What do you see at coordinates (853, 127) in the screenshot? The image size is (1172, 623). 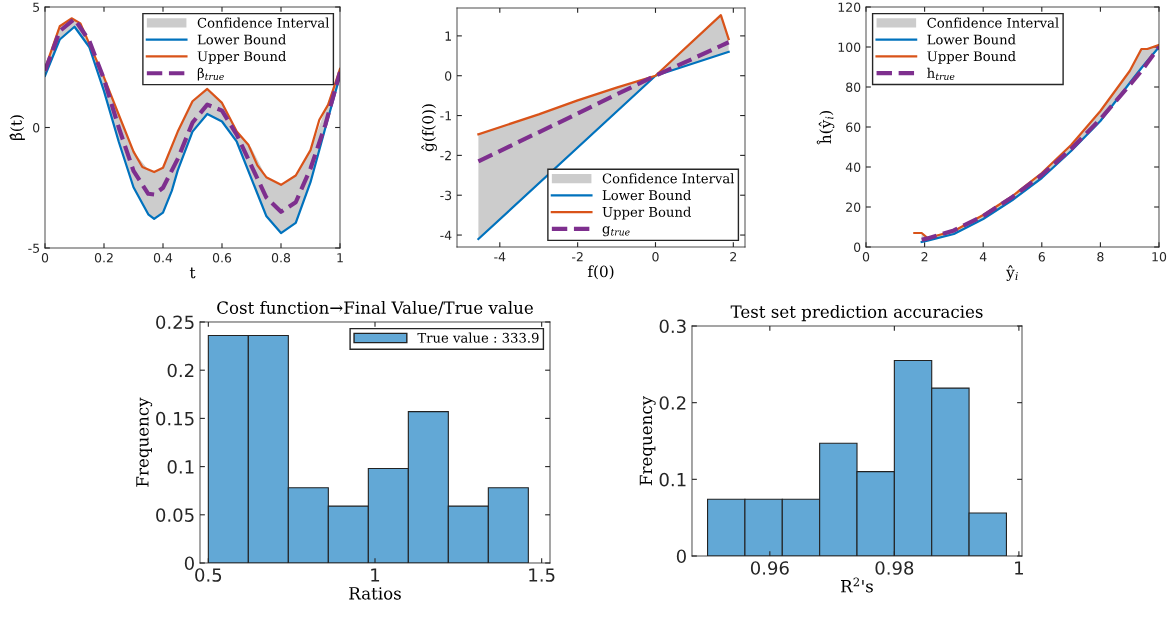 I see `y-tick-label: 60` at bounding box center [853, 127].